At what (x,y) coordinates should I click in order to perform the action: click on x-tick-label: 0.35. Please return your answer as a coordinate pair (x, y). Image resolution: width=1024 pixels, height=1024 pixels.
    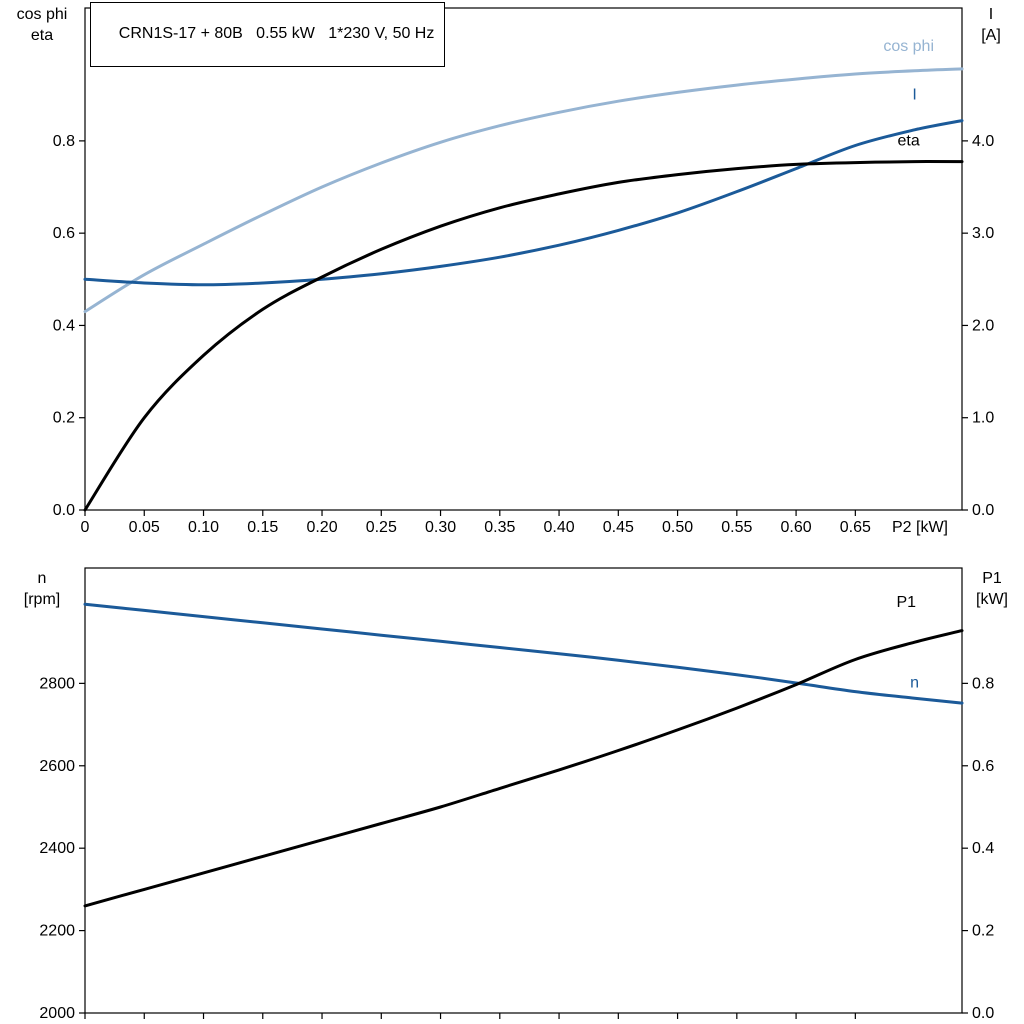
    Looking at the image, I should click on (499, 527).